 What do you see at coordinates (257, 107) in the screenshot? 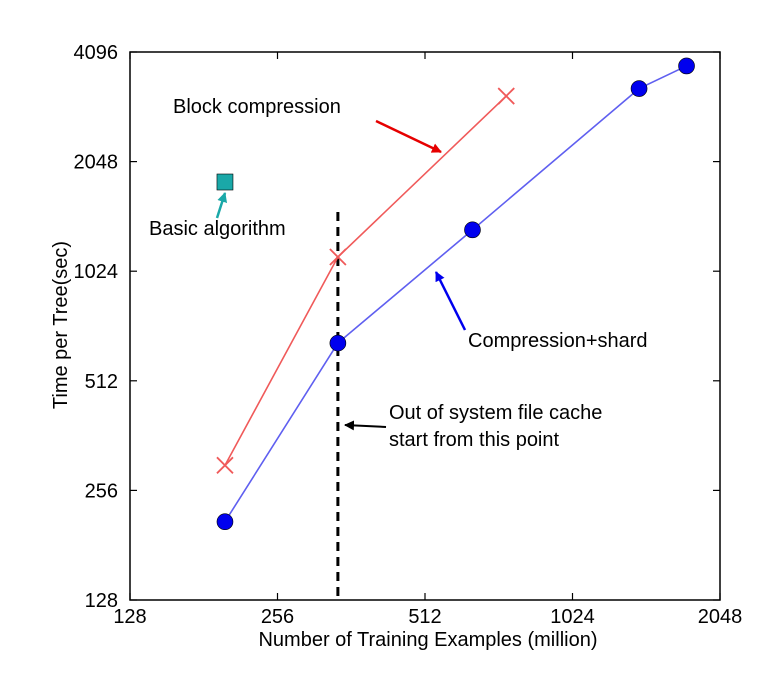
I see `block-compression-label: Block compression` at bounding box center [257, 107].